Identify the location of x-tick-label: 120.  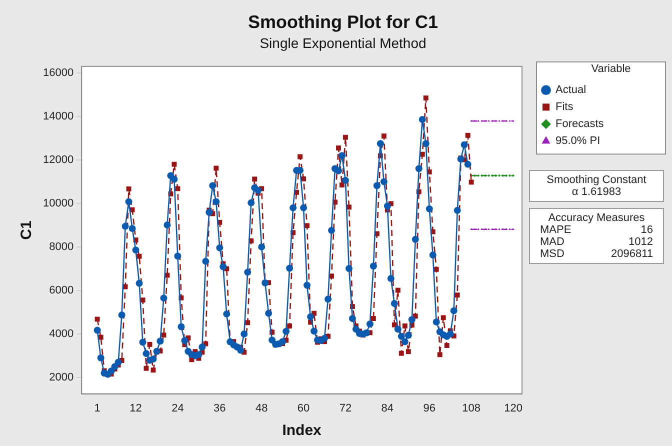
(513, 408).